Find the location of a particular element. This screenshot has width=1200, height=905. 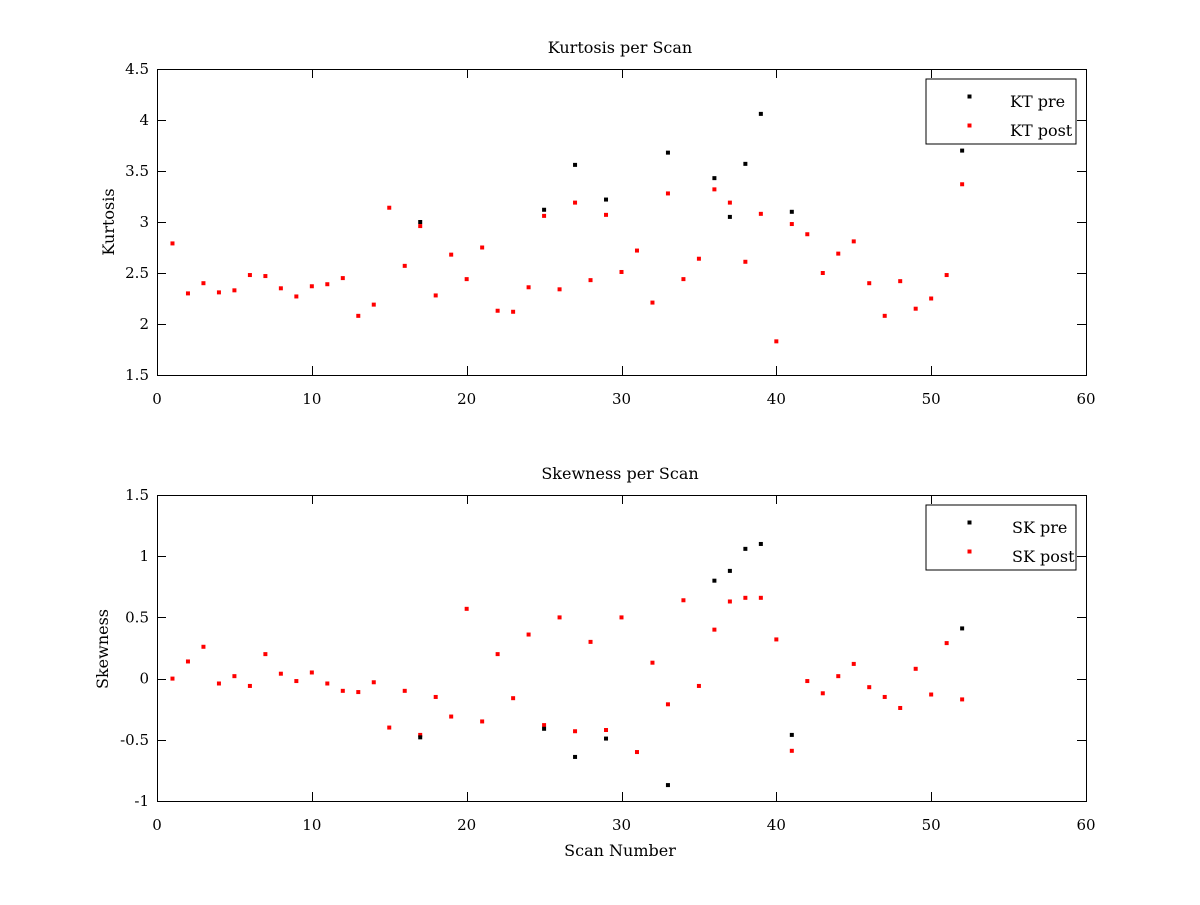

x-tick-label: 40 is located at coordinates (776, 399).